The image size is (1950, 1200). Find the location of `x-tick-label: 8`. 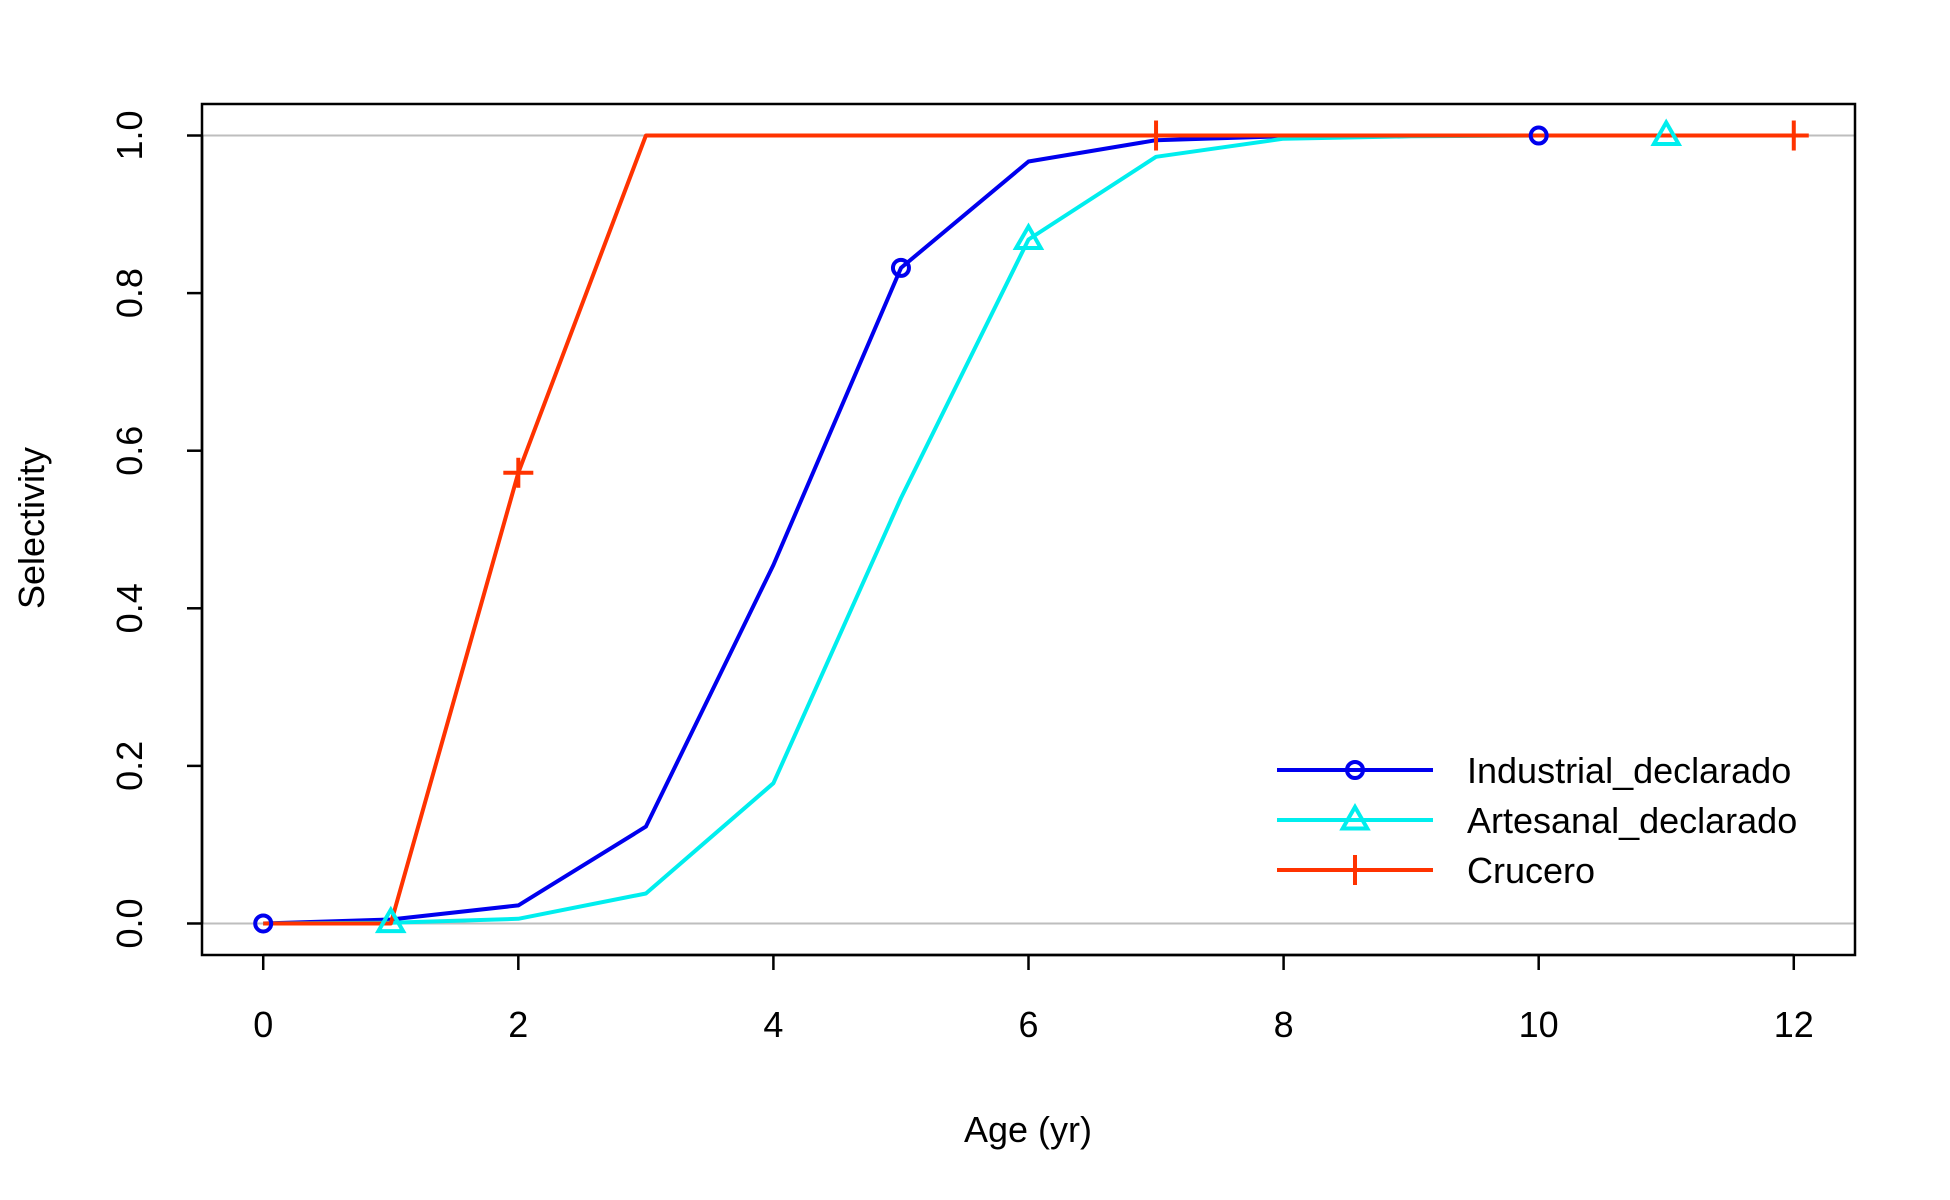

x-tick-label: 8 is located at coordinates (1284, 1024).